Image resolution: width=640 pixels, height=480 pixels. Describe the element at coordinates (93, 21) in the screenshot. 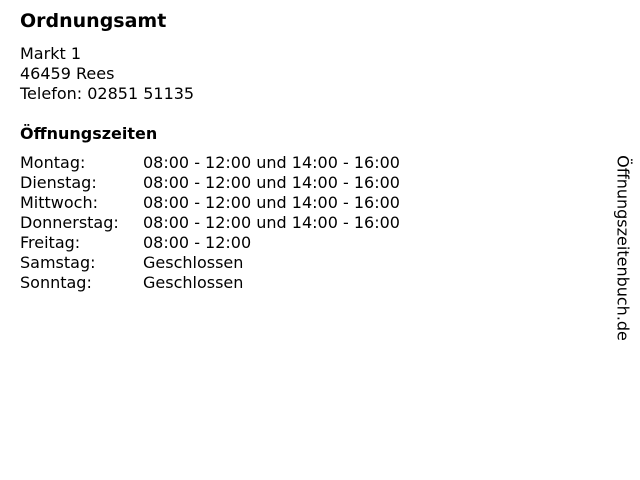

I see `page-title: Ordnungsamt` at that location.